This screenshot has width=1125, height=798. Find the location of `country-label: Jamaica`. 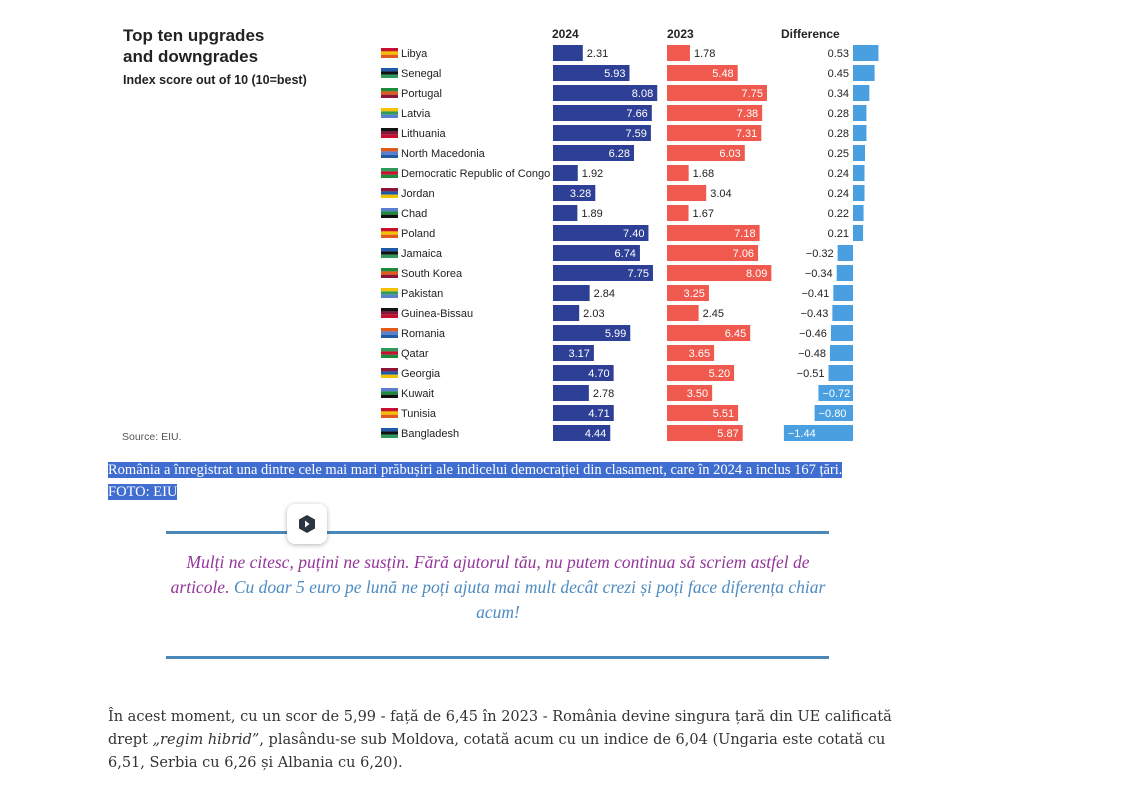

country-label: Jamaica is located at coordinates (422, 254).